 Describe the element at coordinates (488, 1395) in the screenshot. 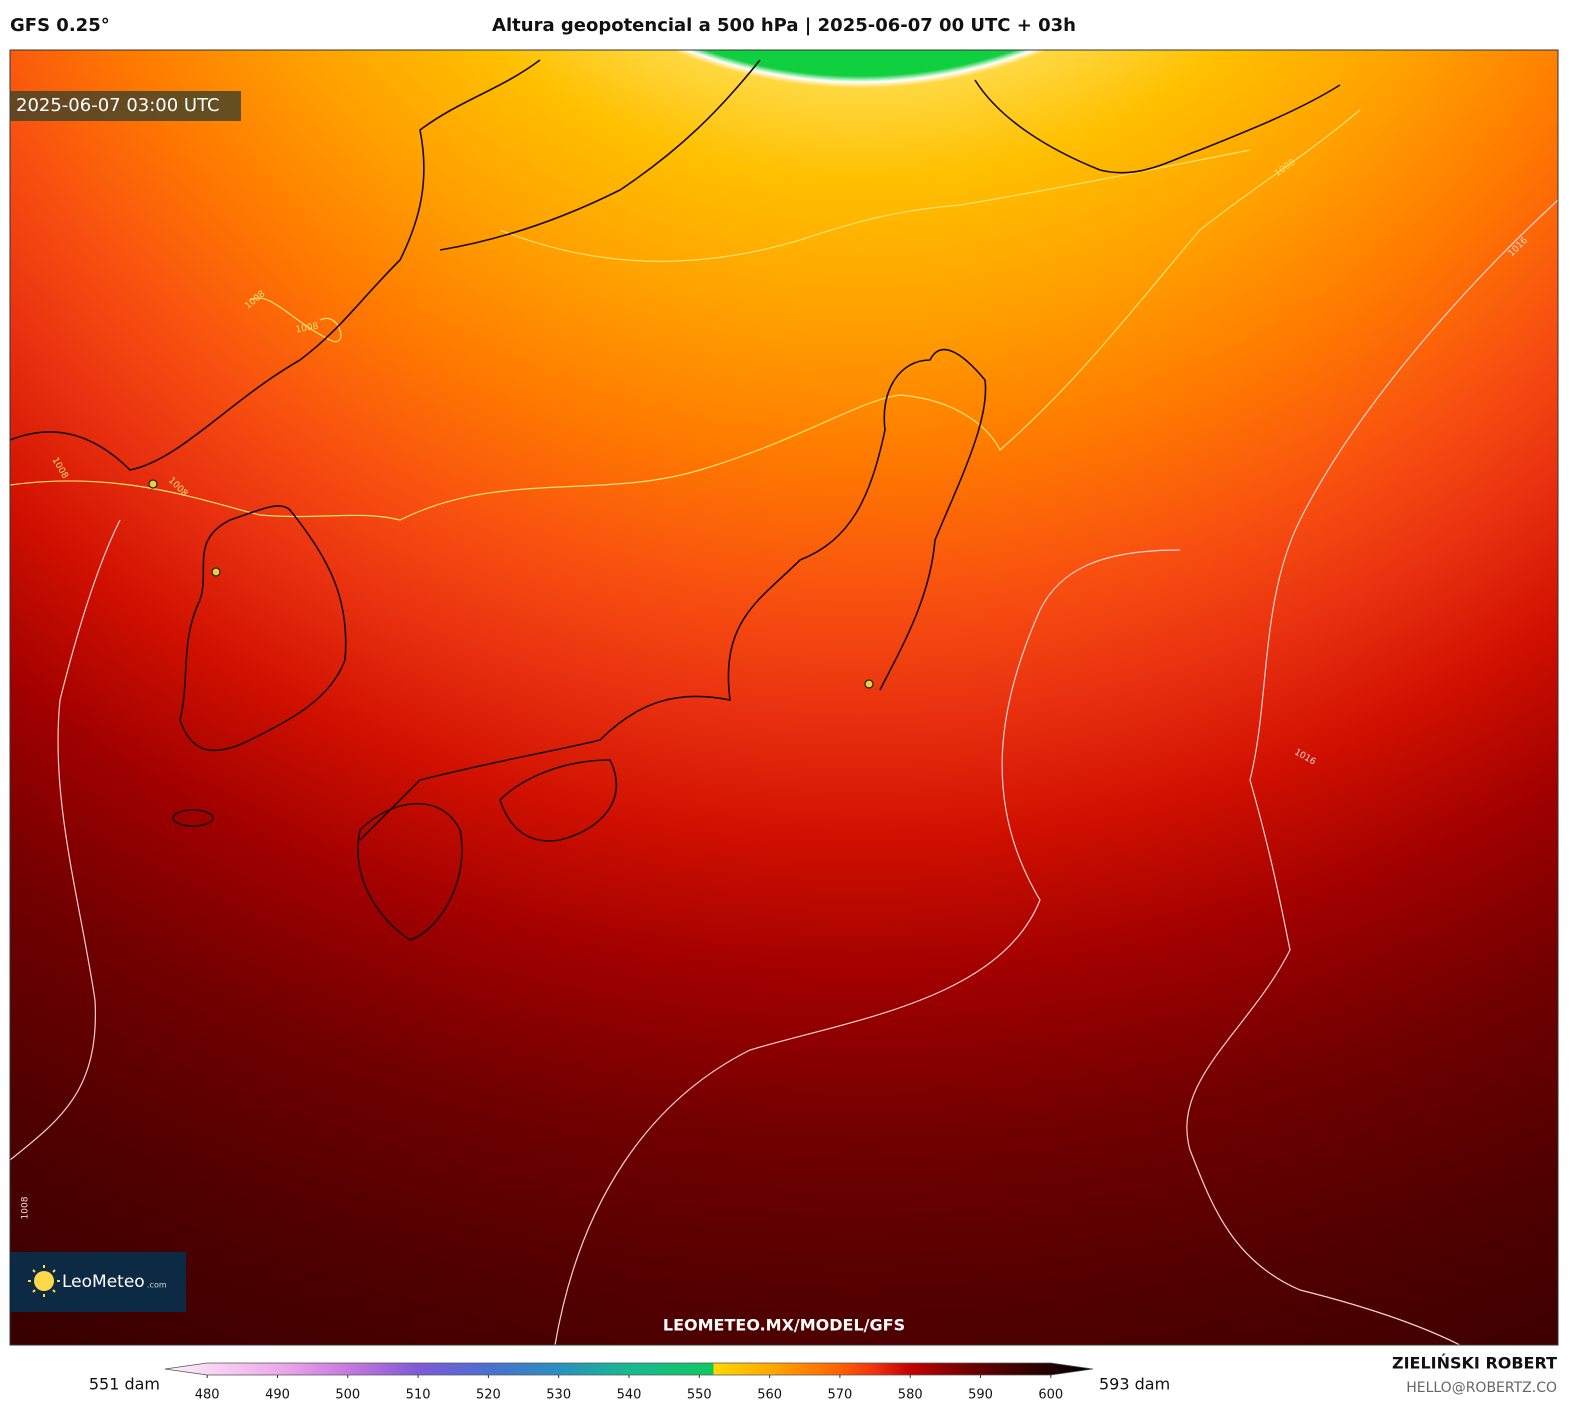

I see `colorbar-tick-label: 520` at that location.